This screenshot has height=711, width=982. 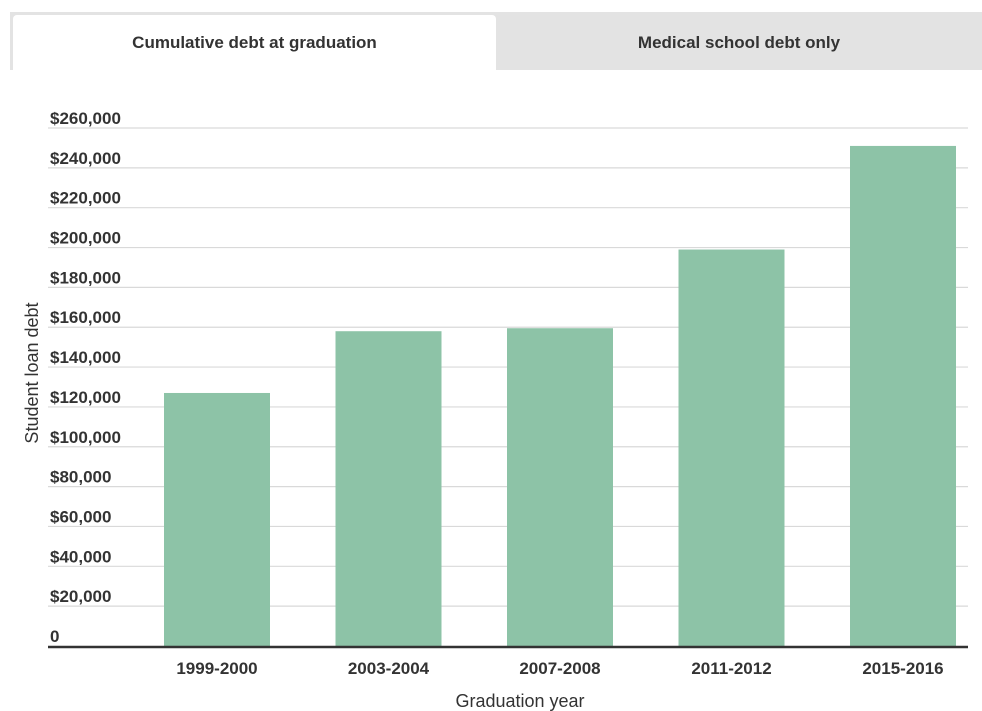 What do you see at coordinates (731, 447) in the screenshot?
I see `bar-2011-2012` at bounding box center [731, 447].